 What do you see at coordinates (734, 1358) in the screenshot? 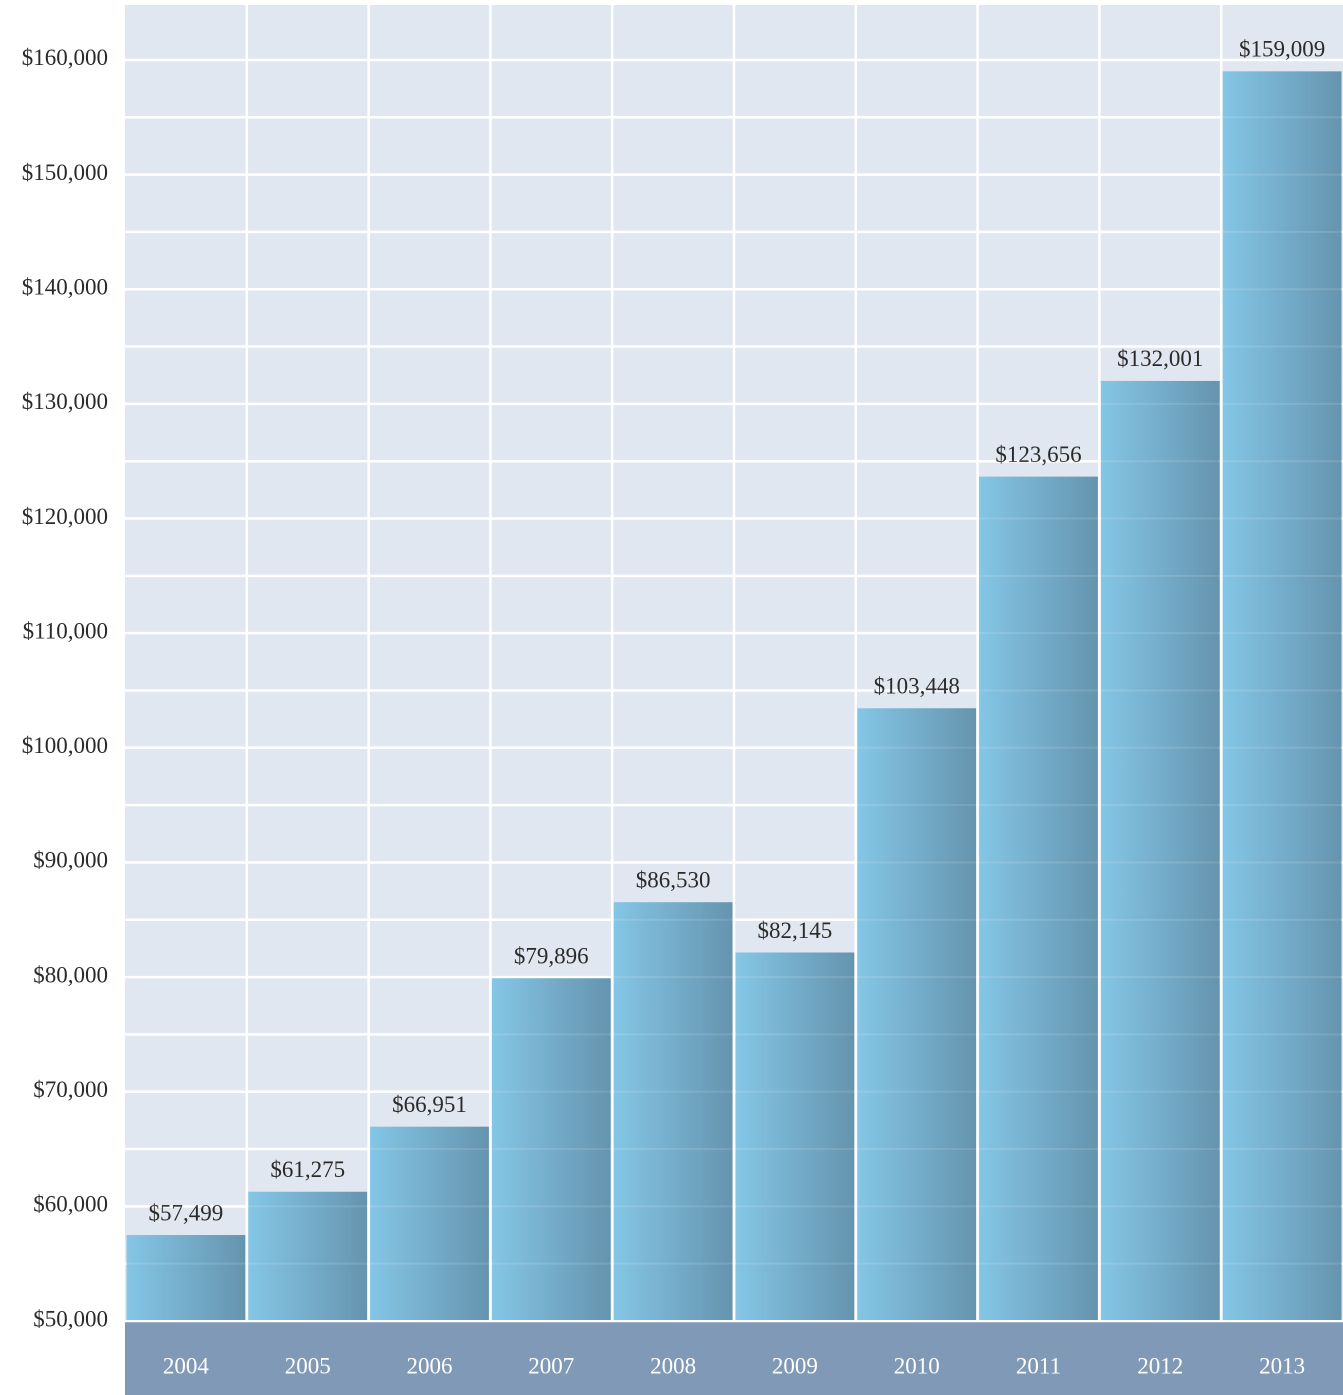
I see `x-axis-band` at bounding box center [734, 1358].